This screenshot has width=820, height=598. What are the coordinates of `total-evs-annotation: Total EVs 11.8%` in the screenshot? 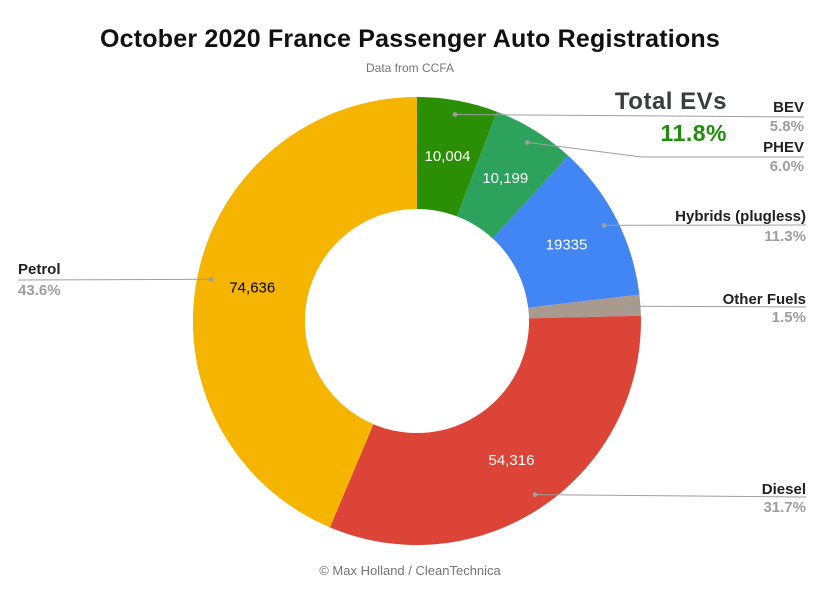 It's located at (671, 117).